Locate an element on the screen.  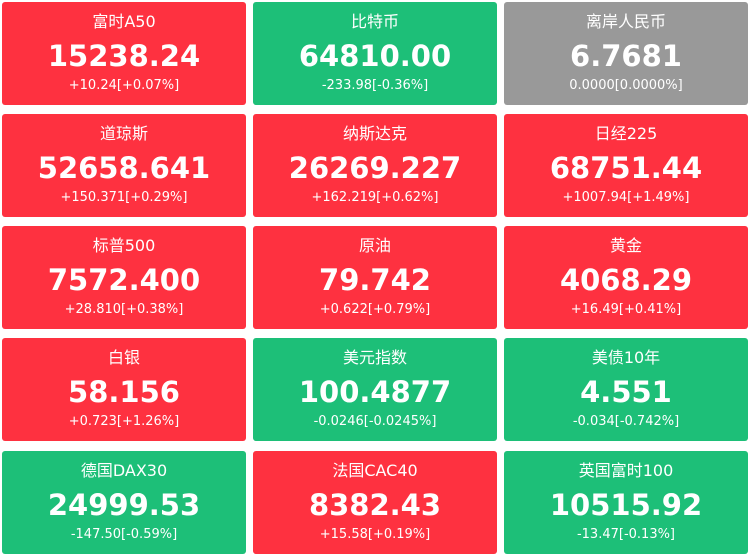
quote-price: 7572.400 is located at coordinates (124, 280).